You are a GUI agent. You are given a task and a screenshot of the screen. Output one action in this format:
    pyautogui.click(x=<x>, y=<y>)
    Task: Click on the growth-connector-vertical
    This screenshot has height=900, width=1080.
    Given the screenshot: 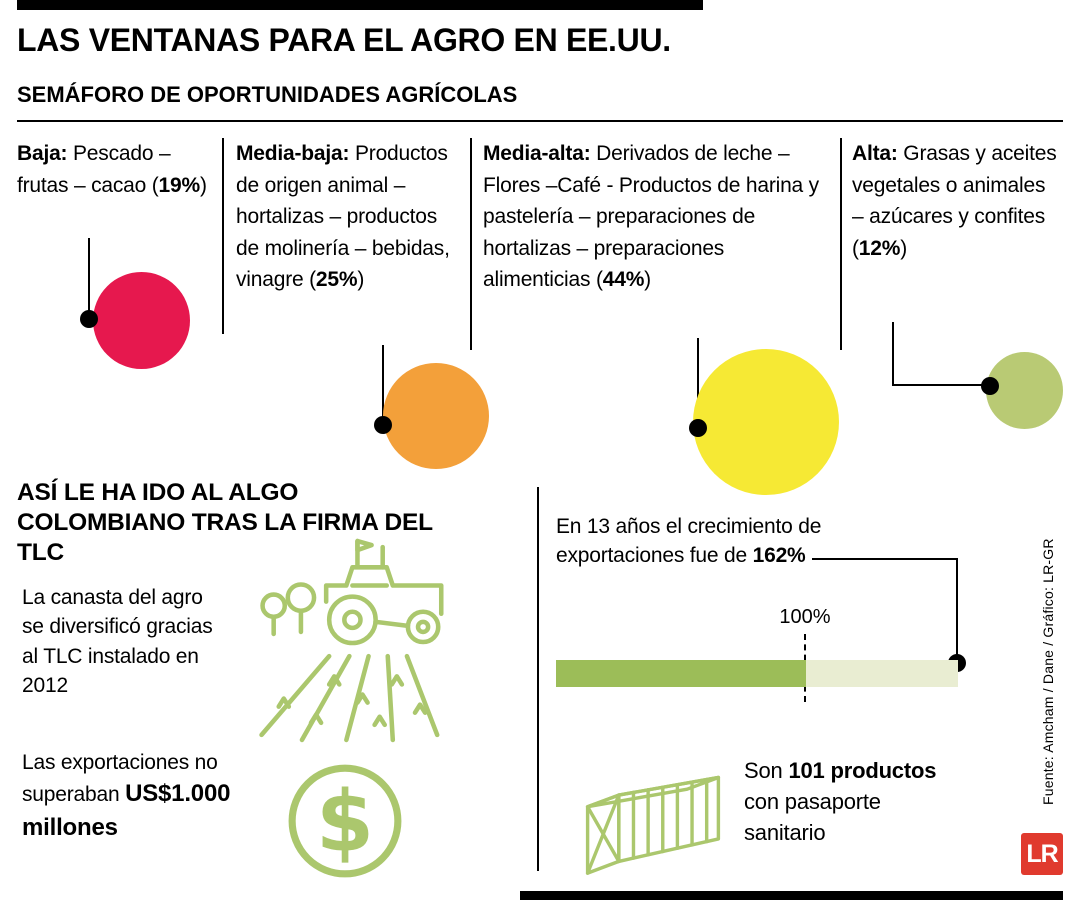 What is the action you would take?
    pyautogui.click(x=957, y=608)
    